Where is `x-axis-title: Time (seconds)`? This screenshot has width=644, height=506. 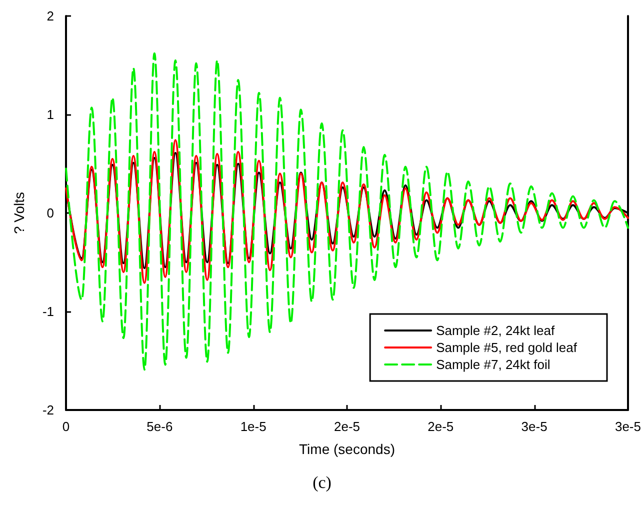 x-axis-title: Time (seconds) is located at coordinates (347, 449).